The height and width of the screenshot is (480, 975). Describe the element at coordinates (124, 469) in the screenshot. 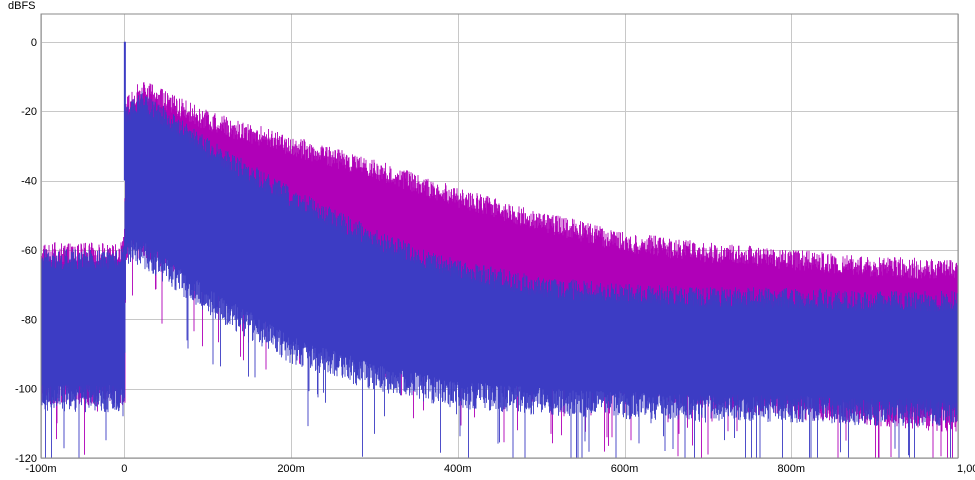

I see `x-tick-label: 0` at that location.